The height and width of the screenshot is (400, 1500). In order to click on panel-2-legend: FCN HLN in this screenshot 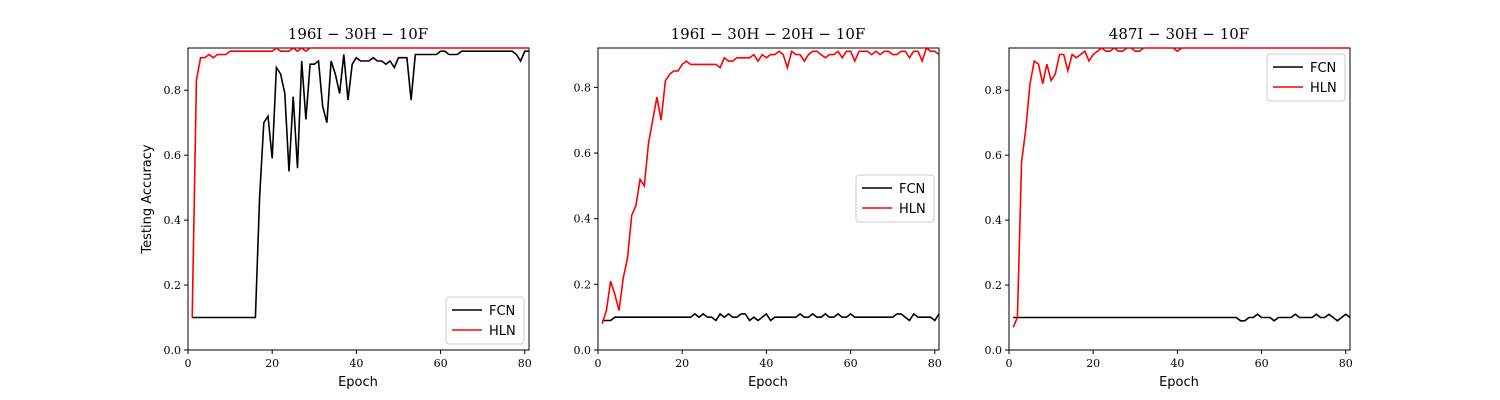, I will do `click(895, 198)`.